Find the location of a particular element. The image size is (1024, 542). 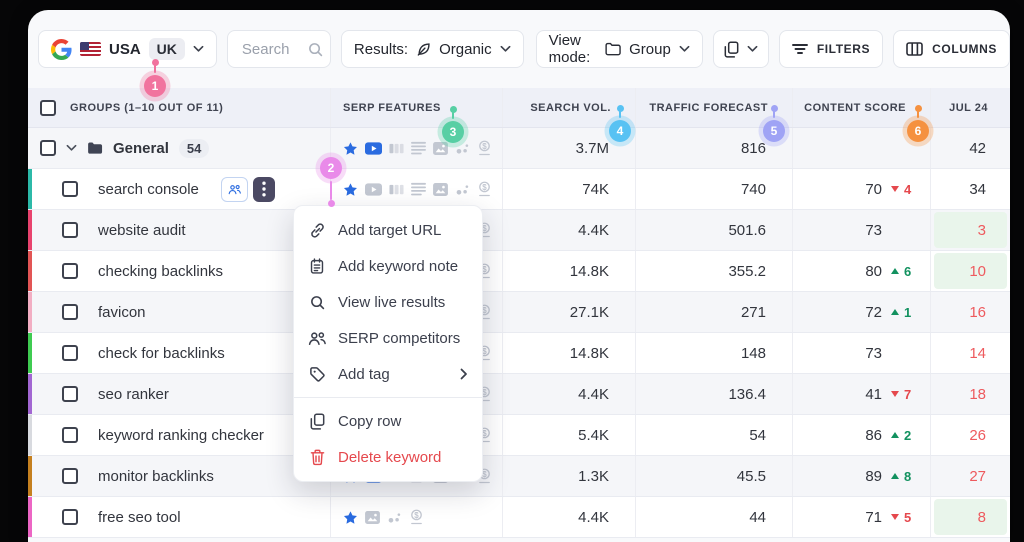

header-search-volume: SEARCH VOL. is located at coordinates (570, 107).